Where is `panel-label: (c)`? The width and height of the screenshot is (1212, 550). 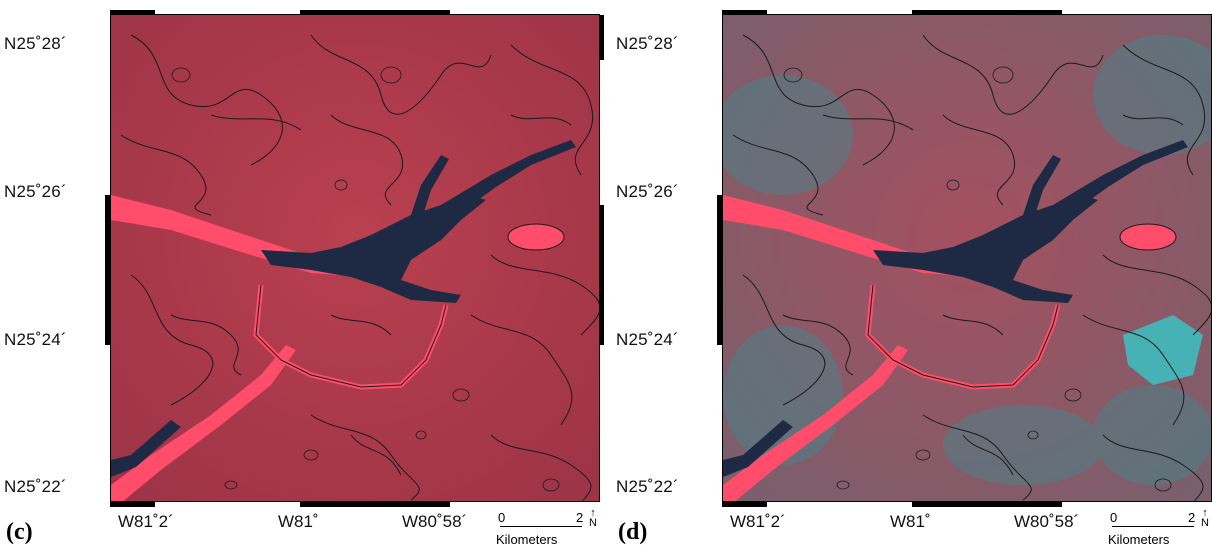
panel-label: (c) is located at coordinates (19, 532).